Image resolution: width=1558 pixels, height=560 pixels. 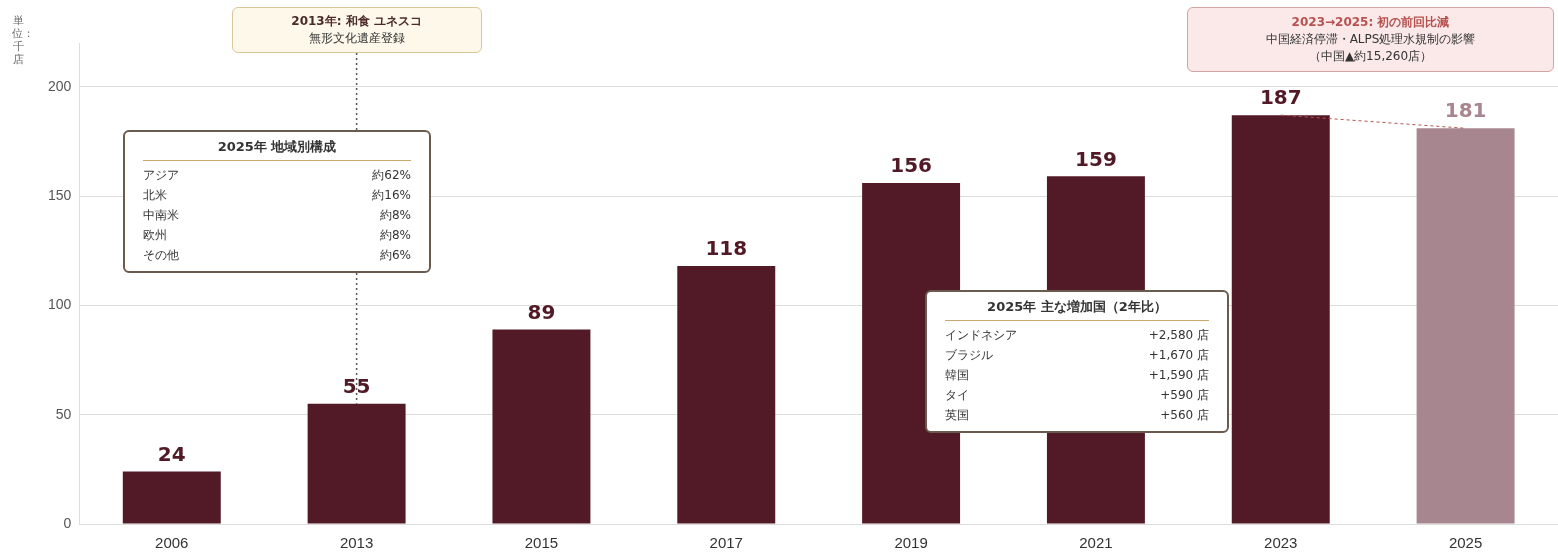 What do you see at coordinates (1077, 309) in the screenshot?
I see `annotation: 2025年 主な増加国（2年比）` at bounding box center [1077, 309].